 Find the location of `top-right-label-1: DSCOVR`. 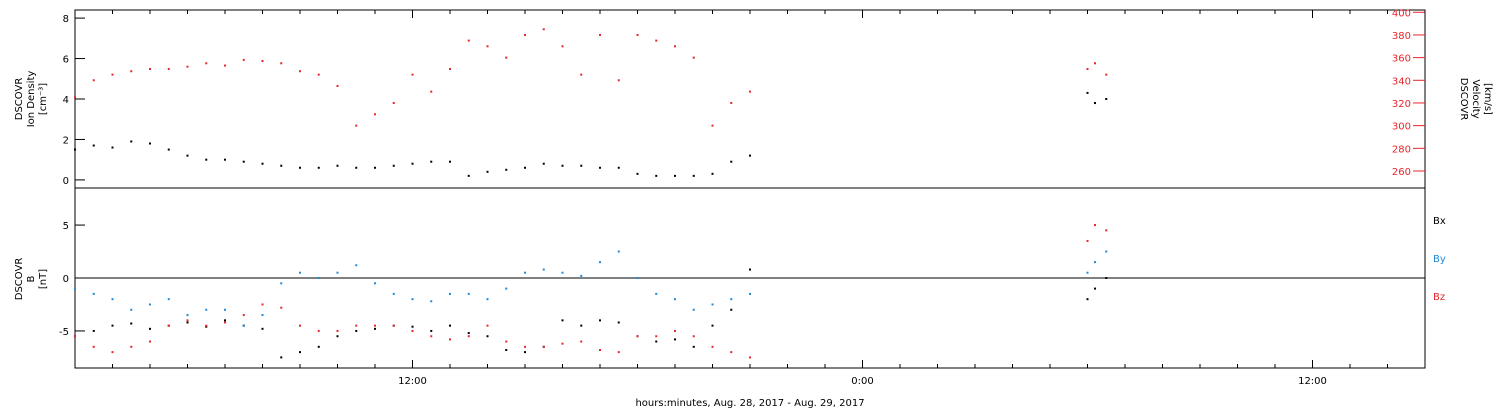

top-right-label-1: DSCOVR is located at coordinates (1463, 99).